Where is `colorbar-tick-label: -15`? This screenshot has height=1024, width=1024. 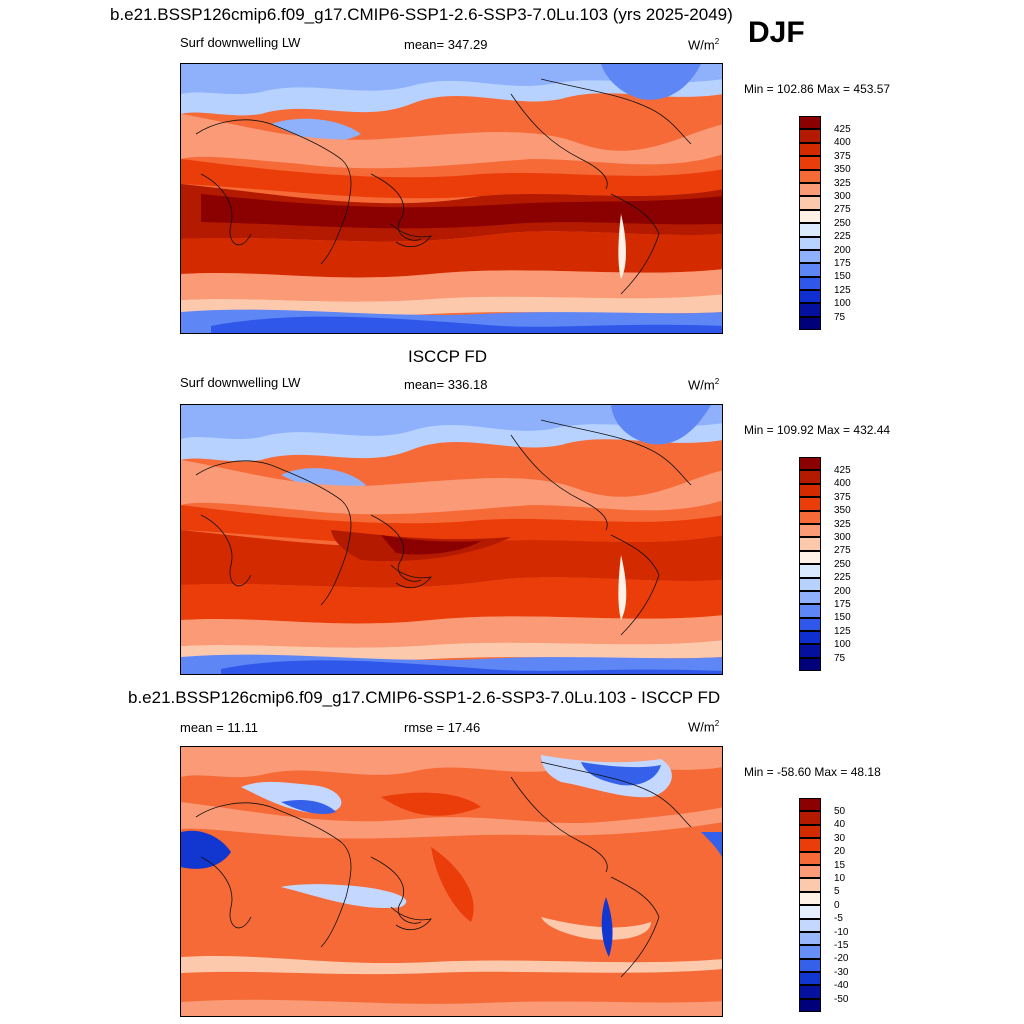 colorbar-tick-label: -15 is located at coordinates (841, 945).